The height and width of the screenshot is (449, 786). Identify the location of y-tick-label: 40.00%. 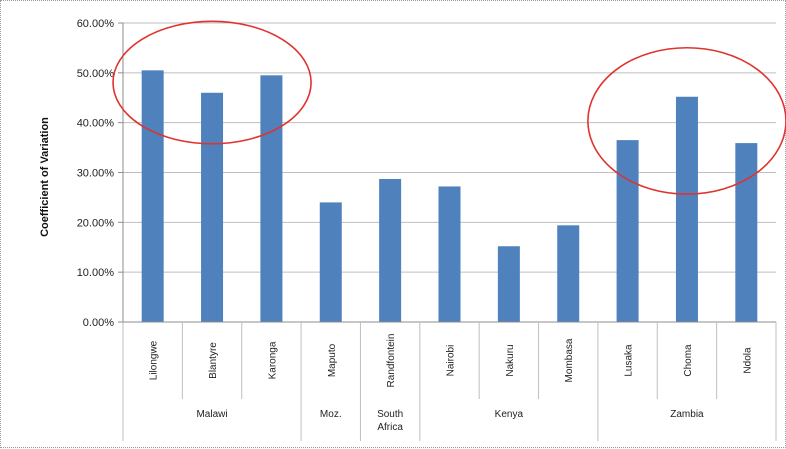
(96, 124).